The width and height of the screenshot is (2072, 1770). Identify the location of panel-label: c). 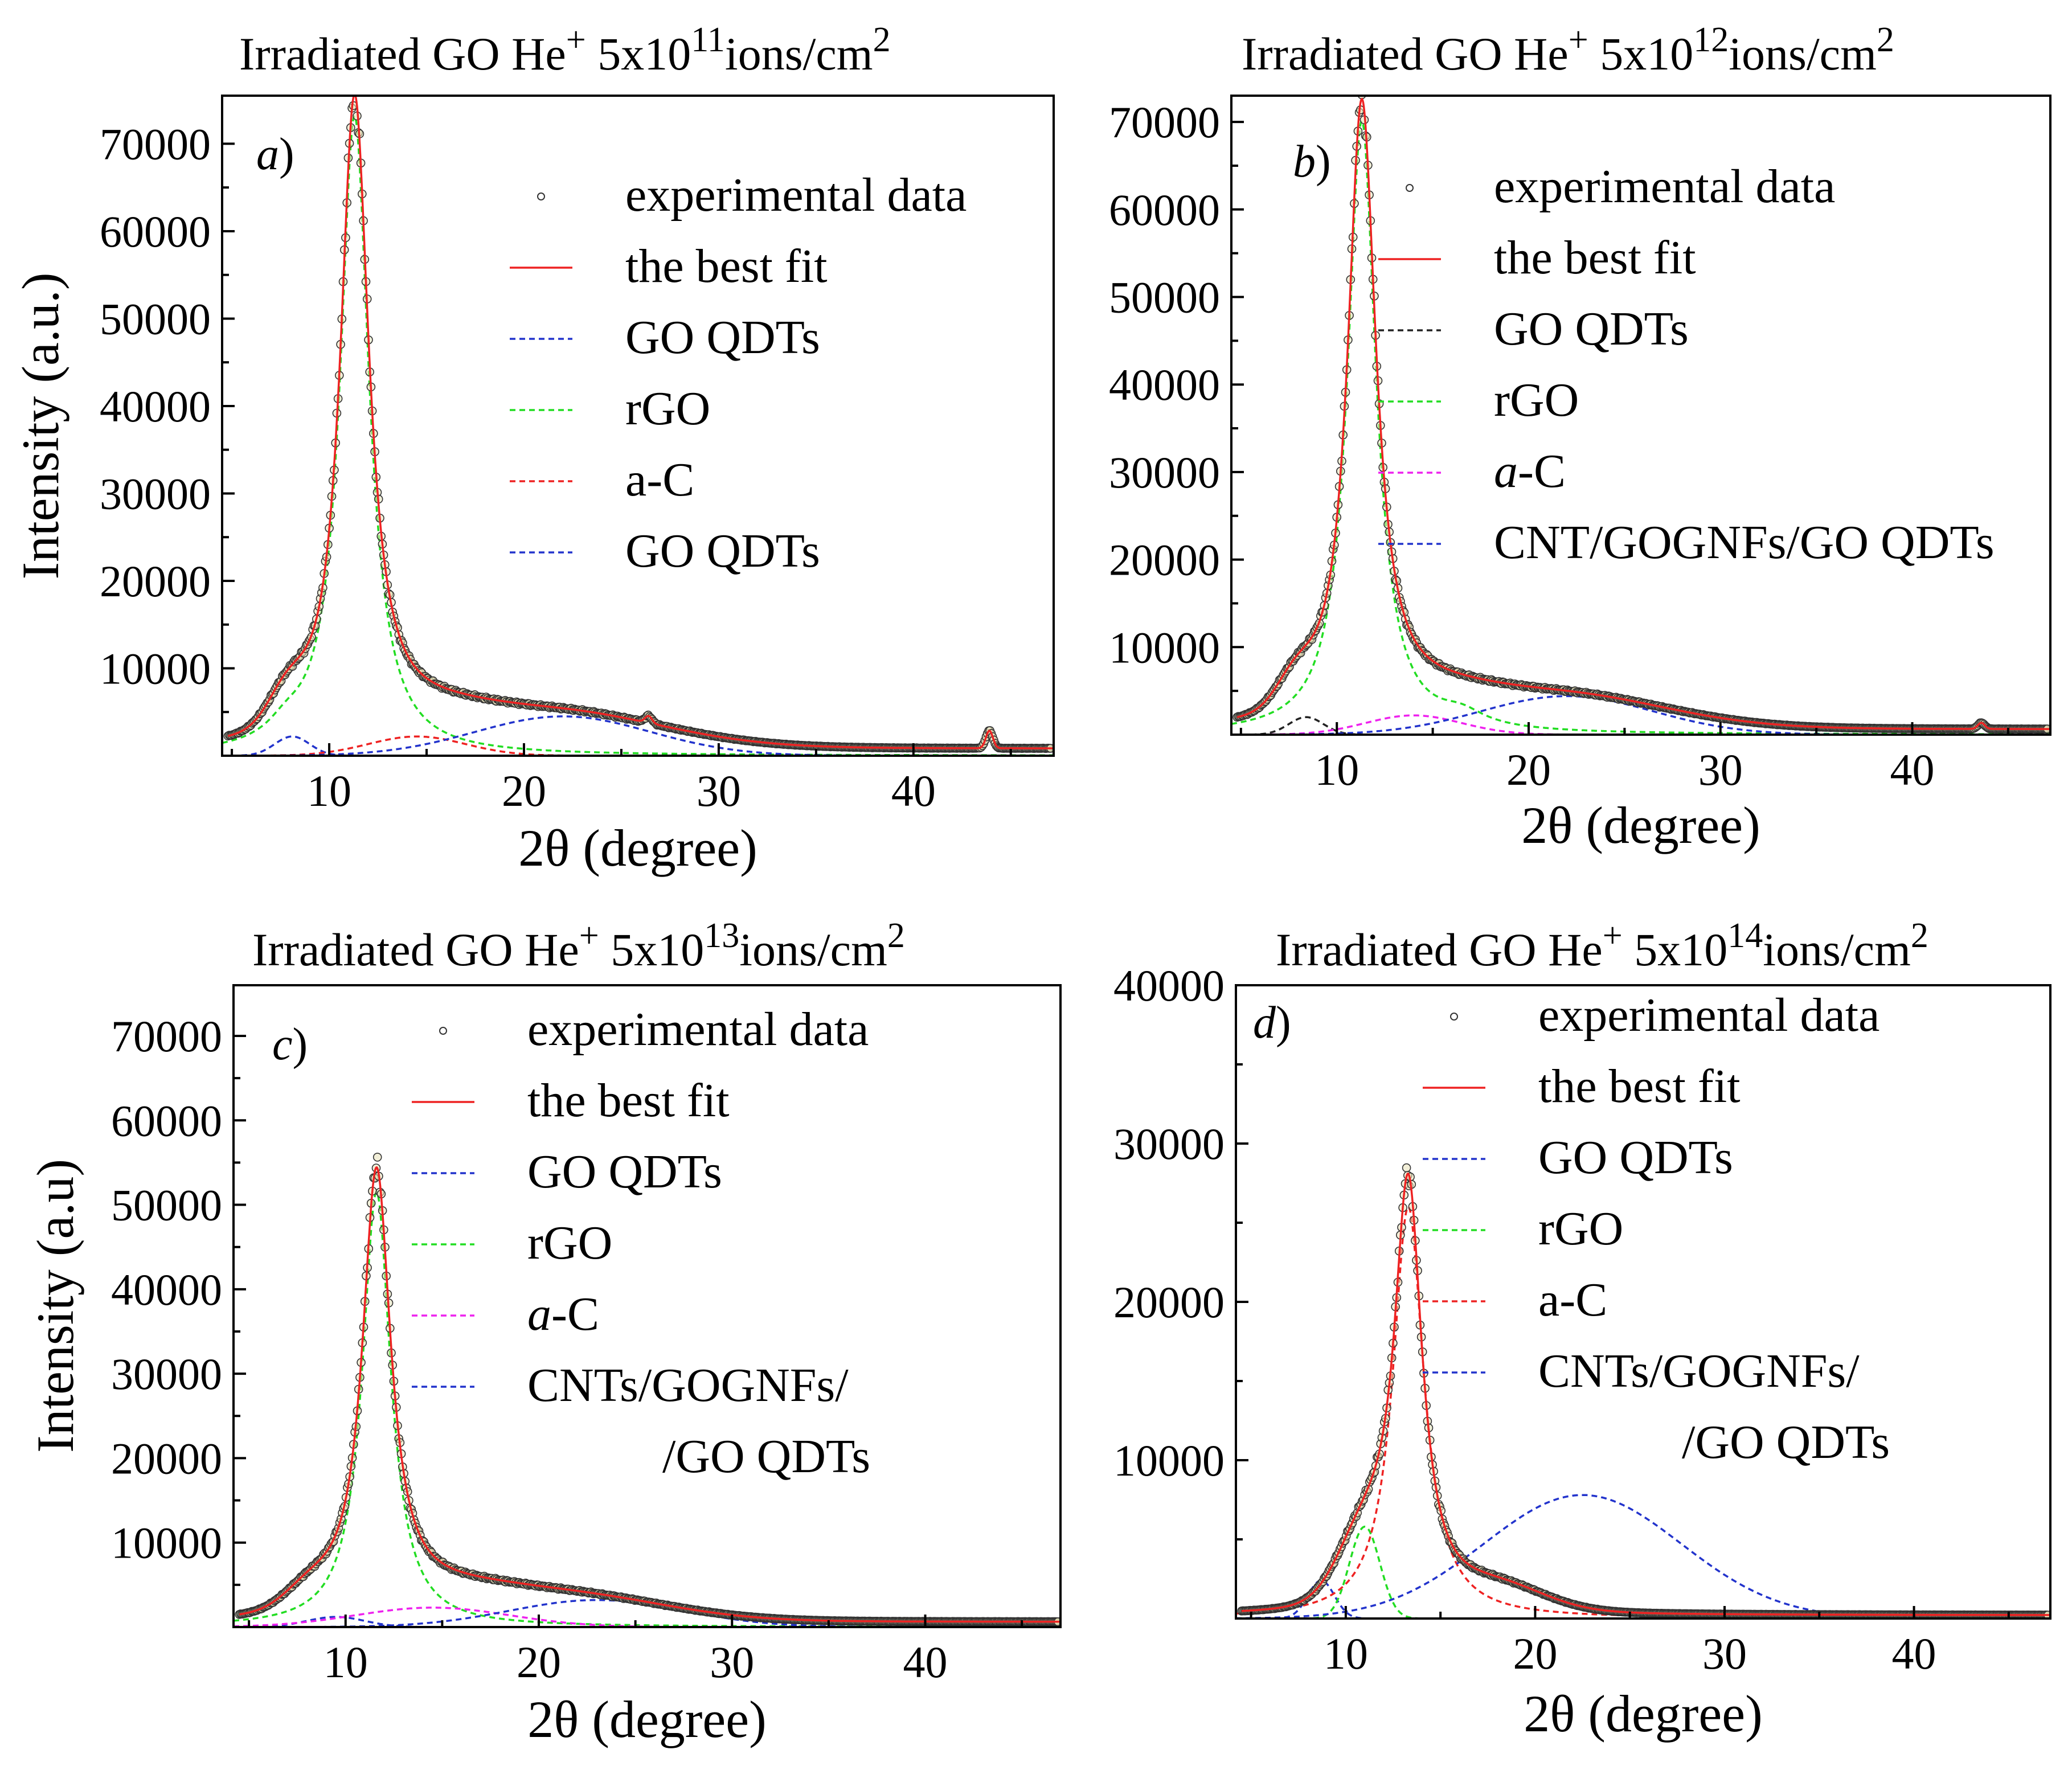
(290, 1044).